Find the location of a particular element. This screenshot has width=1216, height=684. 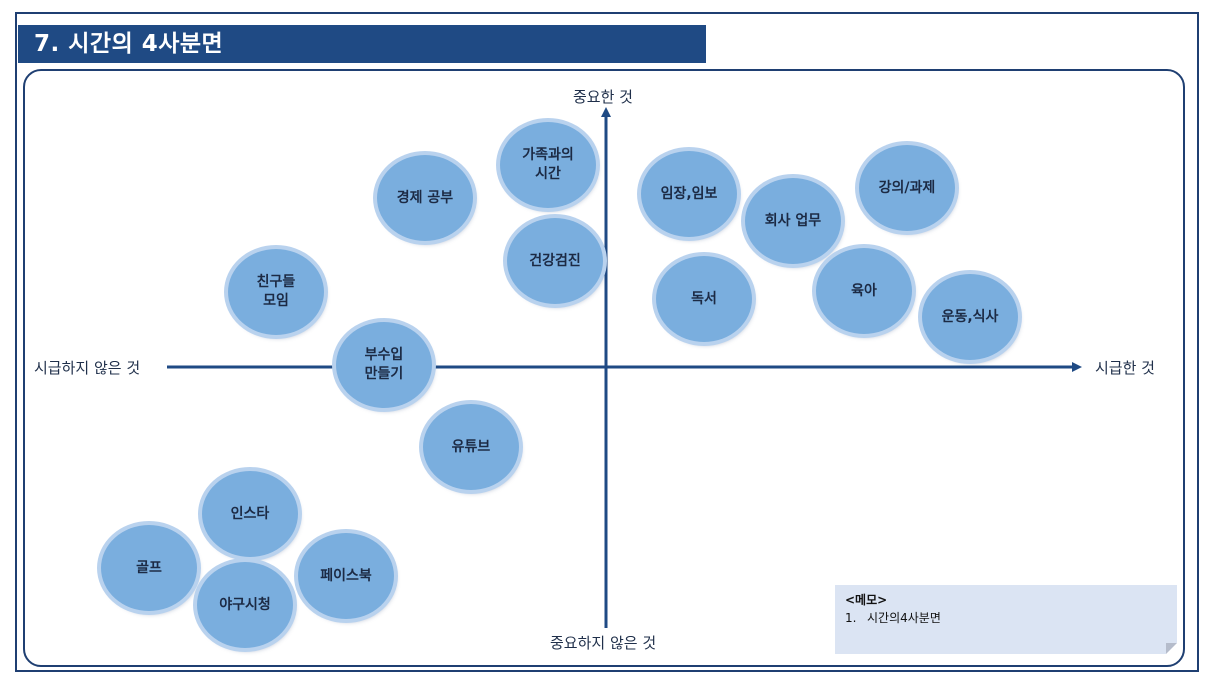

memo-item: 1. 시간의4사분면 is located at coordinates (1006, 617).